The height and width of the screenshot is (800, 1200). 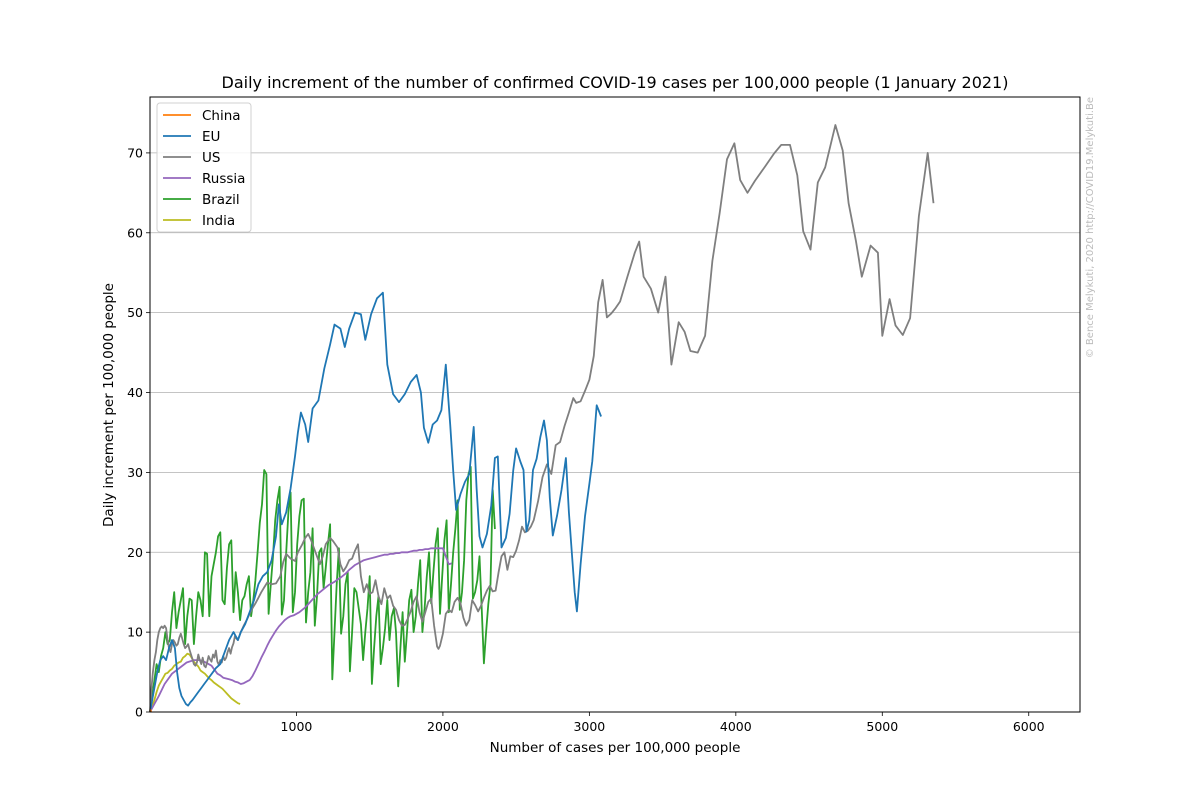 I want to click on y-axis-title: Daily increment per 100,000 people, so click(x=109, y=405).